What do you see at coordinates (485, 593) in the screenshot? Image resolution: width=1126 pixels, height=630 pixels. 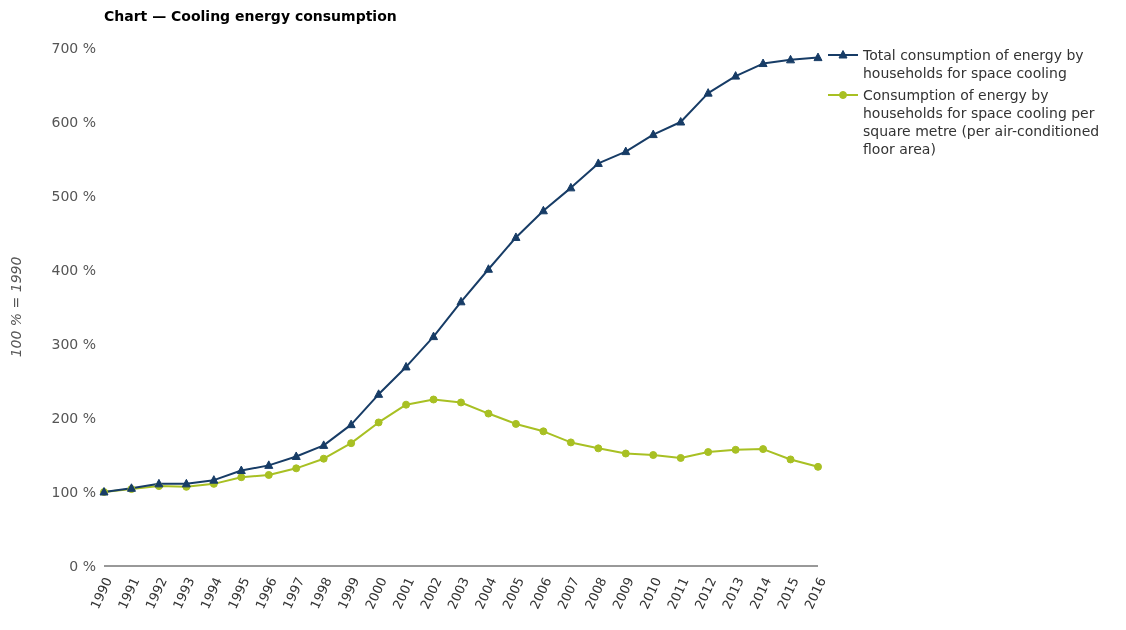 I see `x-tick-label: 2004` at bounding box center [485, 593].